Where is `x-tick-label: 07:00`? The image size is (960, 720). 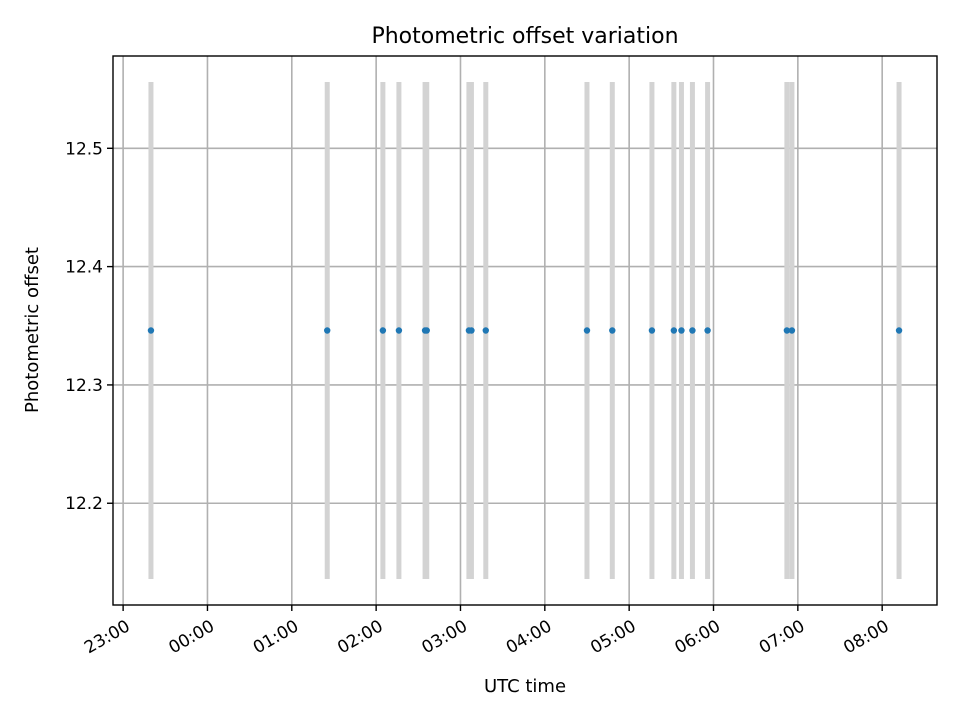 x-tick-label: 07:00 is located at coordinates (782, 637).